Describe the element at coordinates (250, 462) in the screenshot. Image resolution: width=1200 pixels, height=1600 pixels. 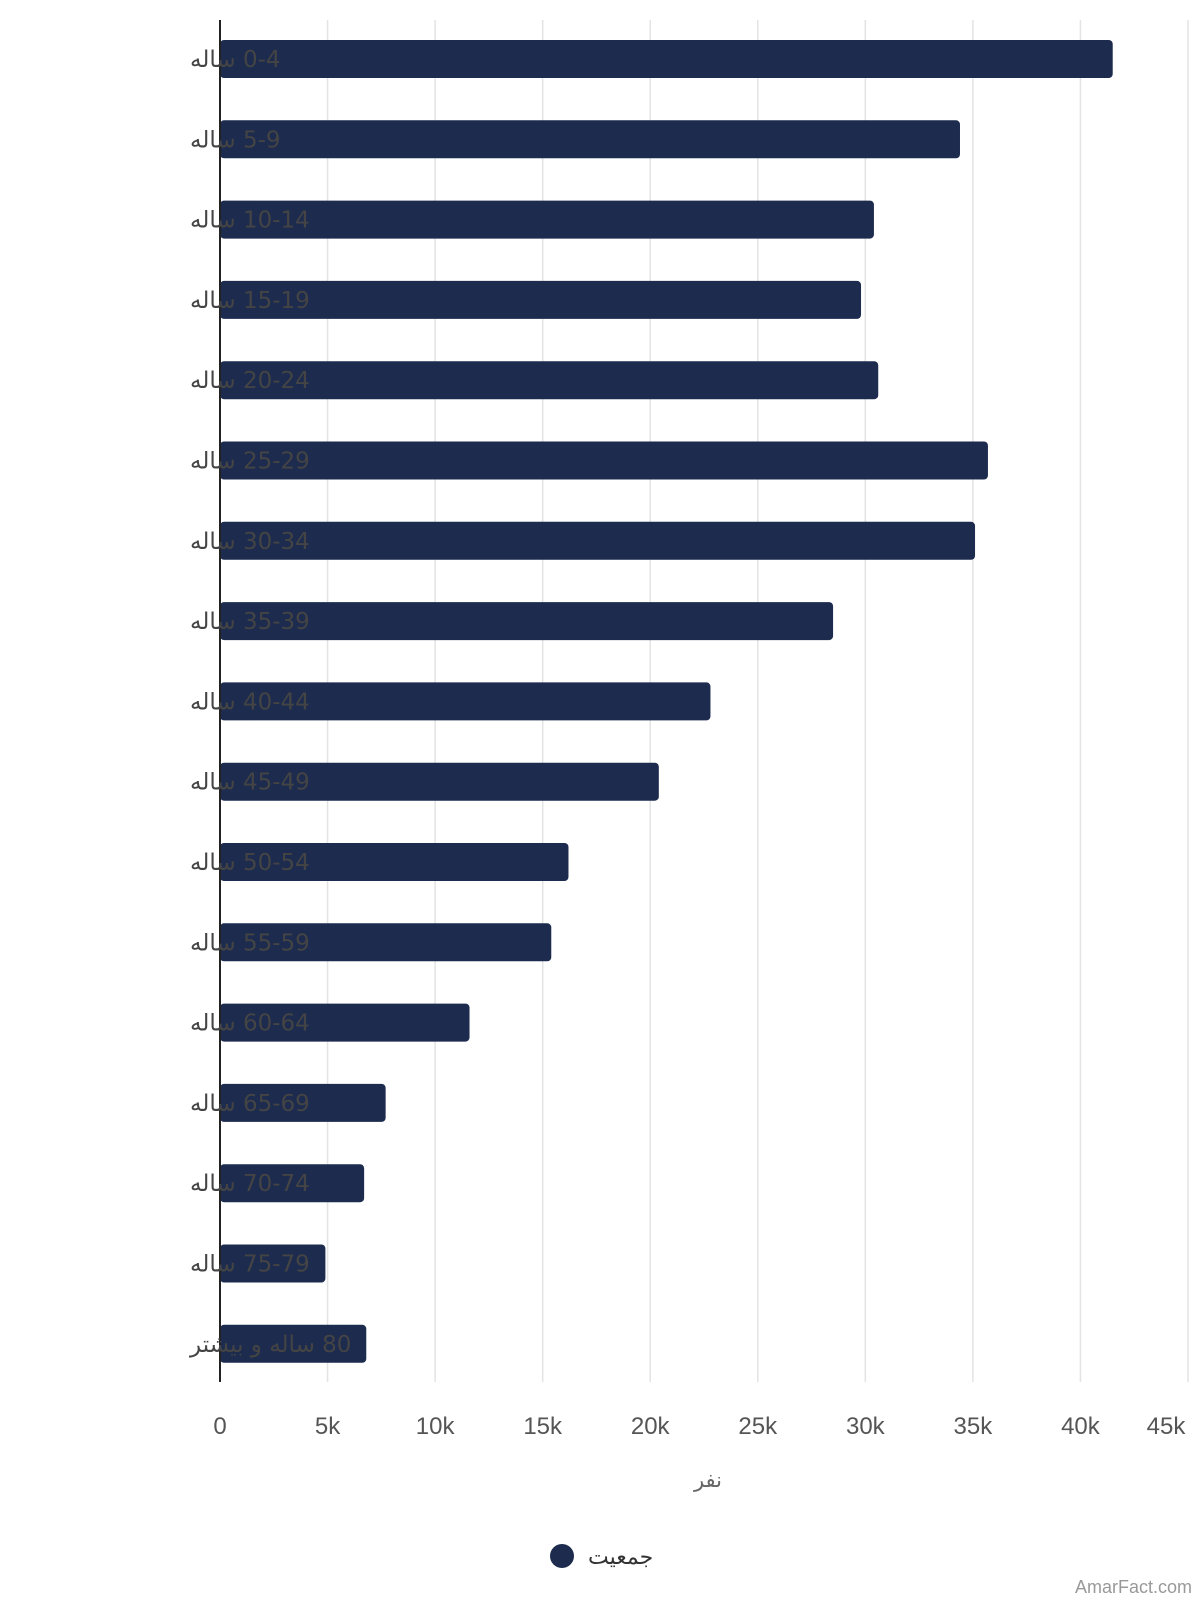
I see `category-label: 25-29 ساله` at that location.